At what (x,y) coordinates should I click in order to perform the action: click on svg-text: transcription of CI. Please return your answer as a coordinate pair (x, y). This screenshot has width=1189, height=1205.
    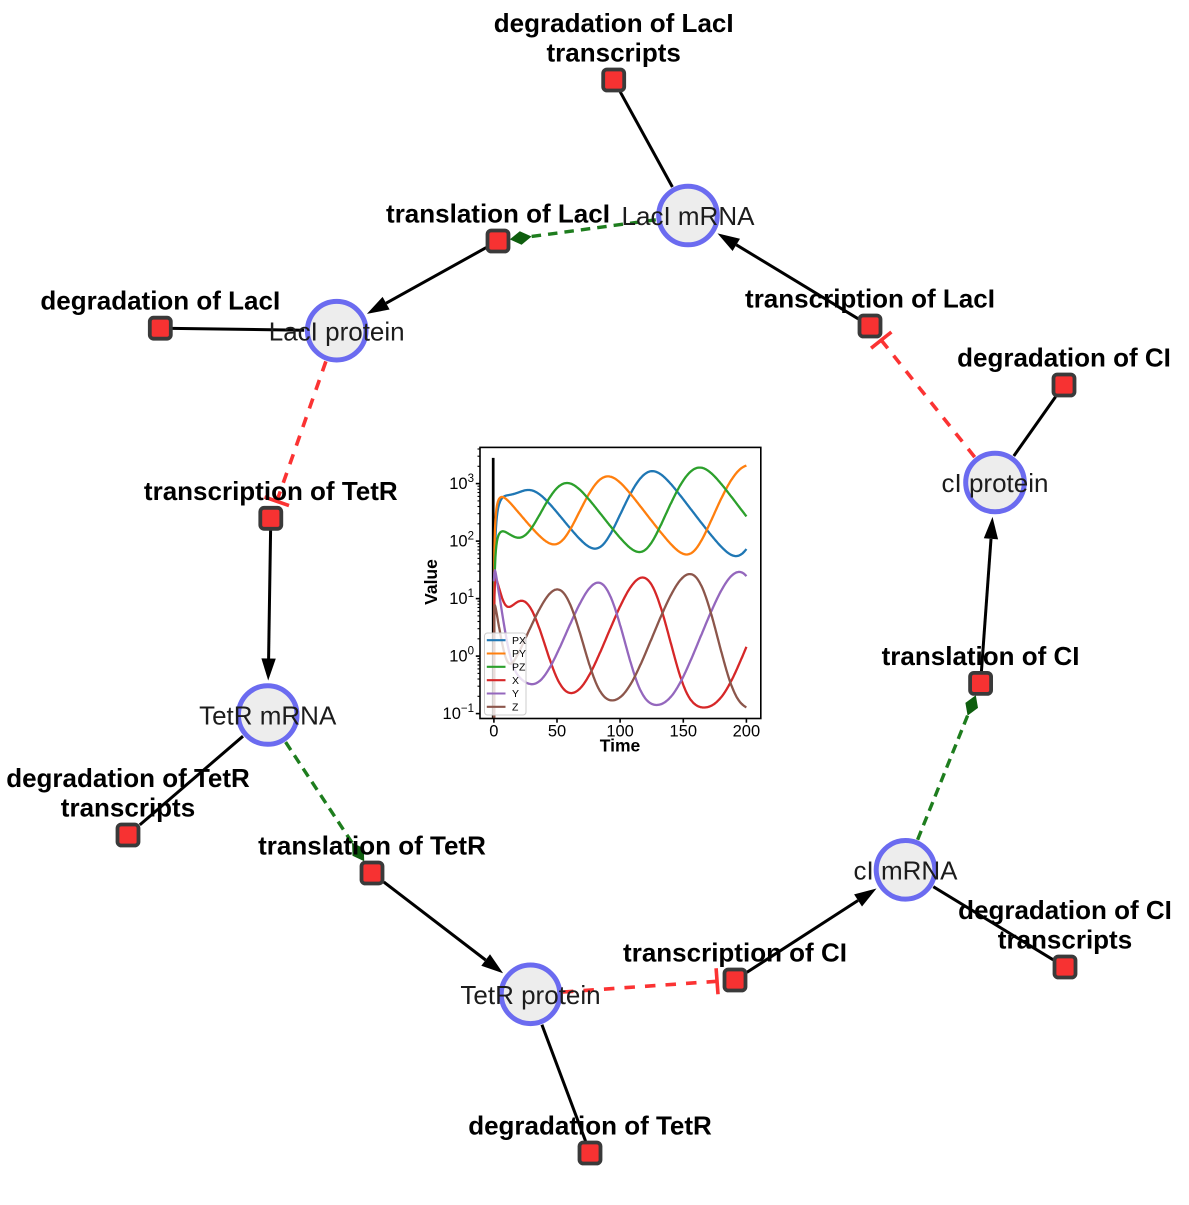
    Looking at the image, I should click on (735, 953).